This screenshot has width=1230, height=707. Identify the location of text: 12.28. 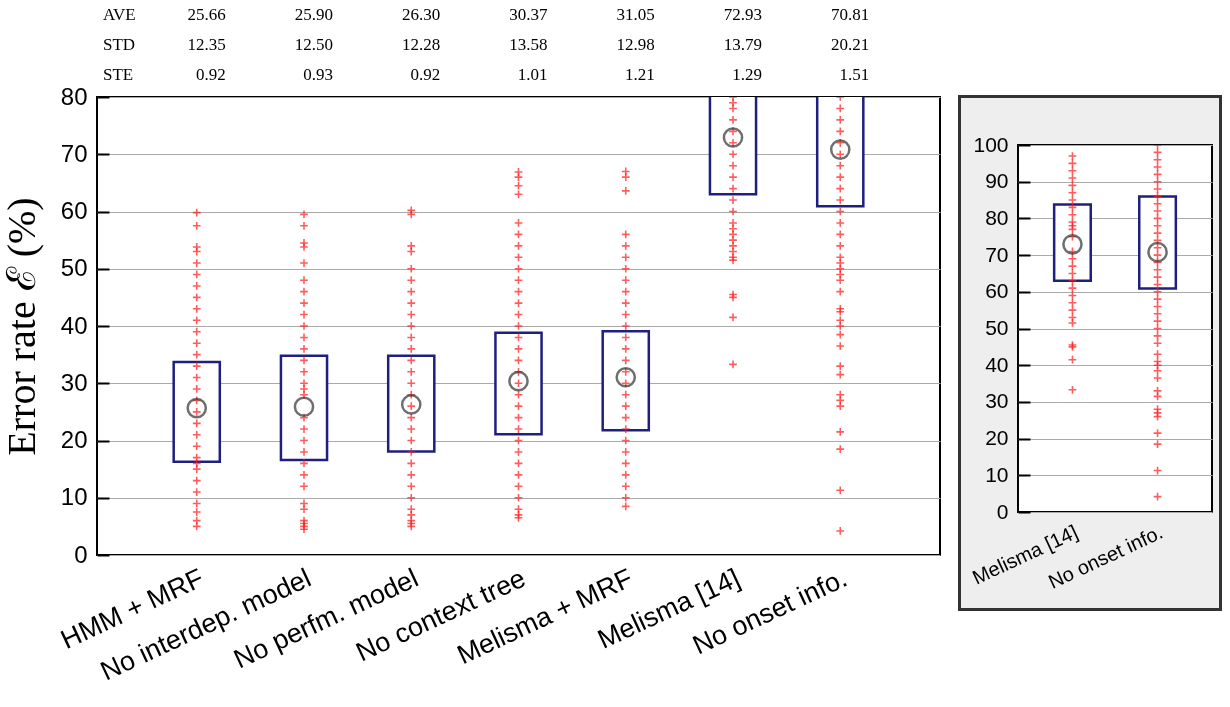
(421, 44).